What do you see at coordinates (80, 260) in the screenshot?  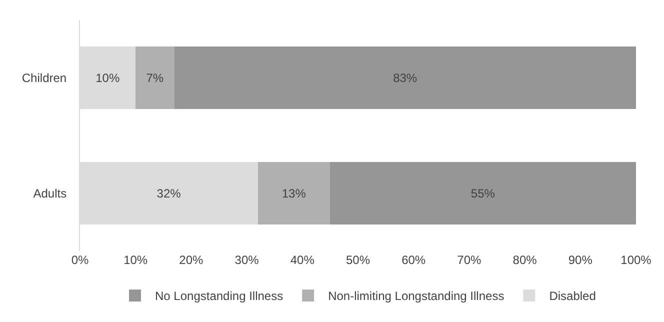 I see `x-tick-label: 0%` at bounding box center [80, 260].